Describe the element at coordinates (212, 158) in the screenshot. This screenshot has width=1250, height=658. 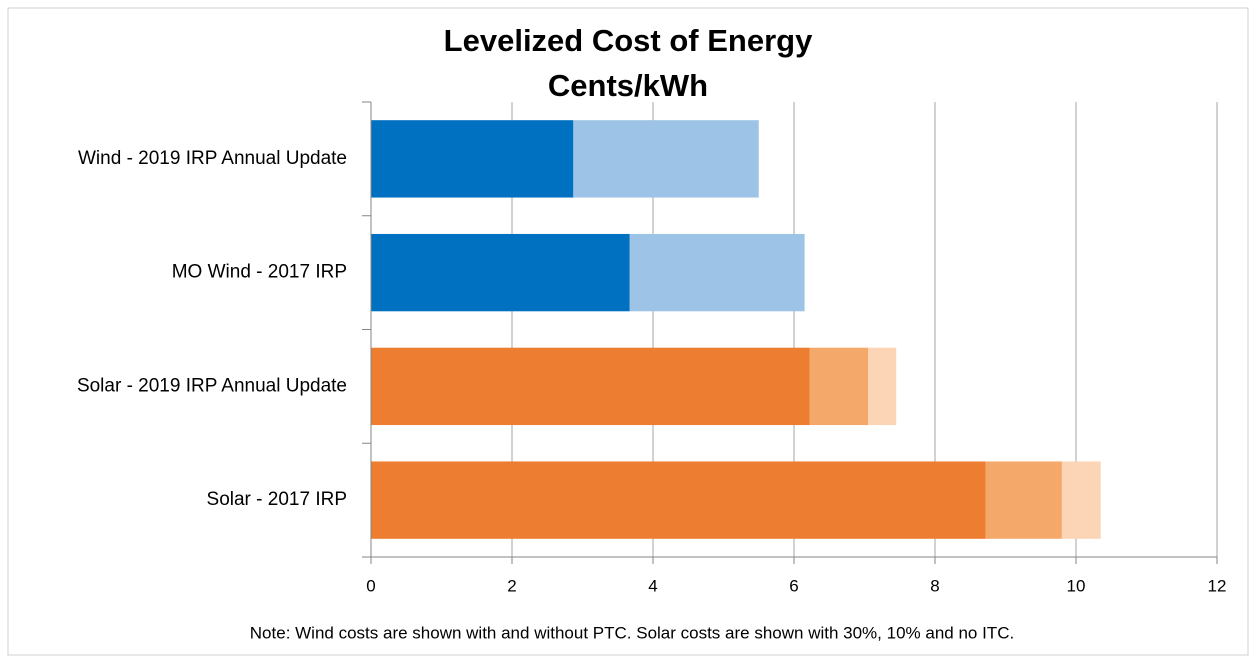
I see `y-tick-label: Wind - 2019 IRP Annual Update` at that location.